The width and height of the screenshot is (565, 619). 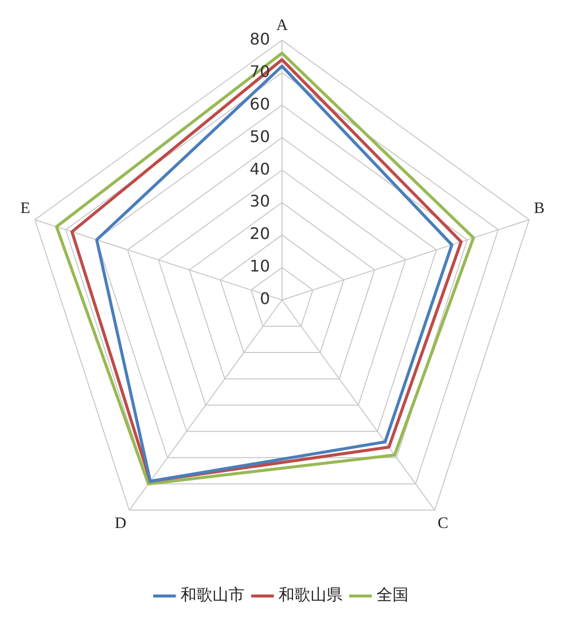 What do you see at coordinates (260, 136) in the screenshot?
I see `y-tick-label: 50` at bounding box center [260, 136].